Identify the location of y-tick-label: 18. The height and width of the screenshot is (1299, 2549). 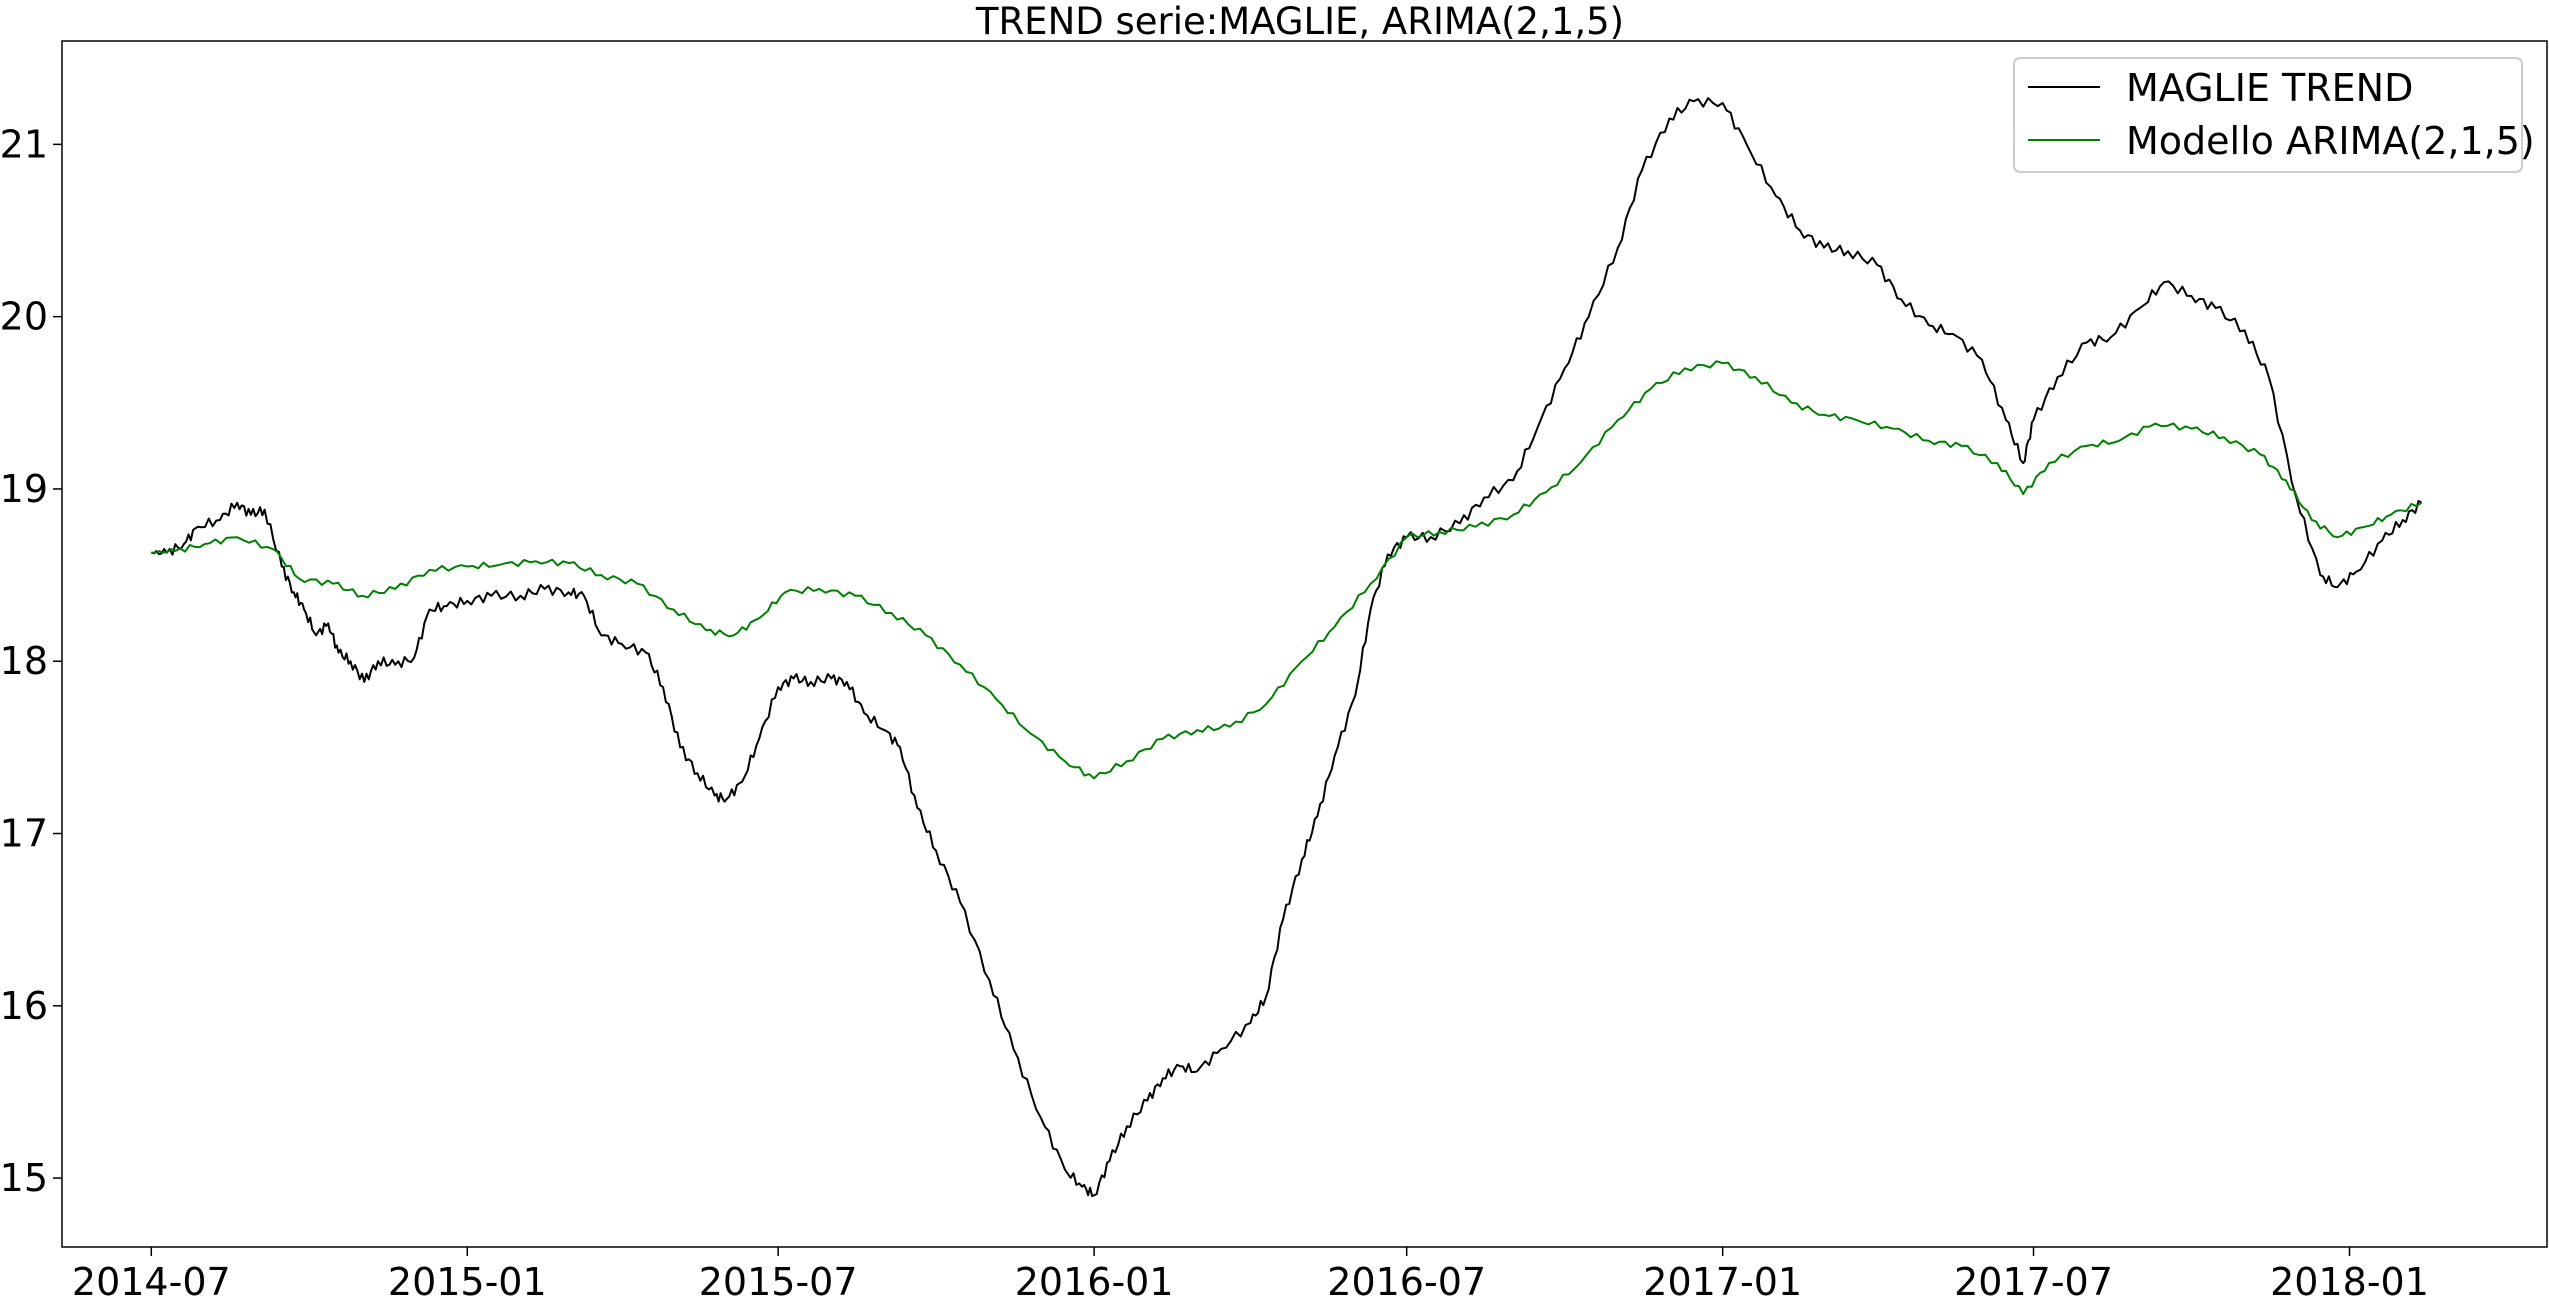
(24, 661).